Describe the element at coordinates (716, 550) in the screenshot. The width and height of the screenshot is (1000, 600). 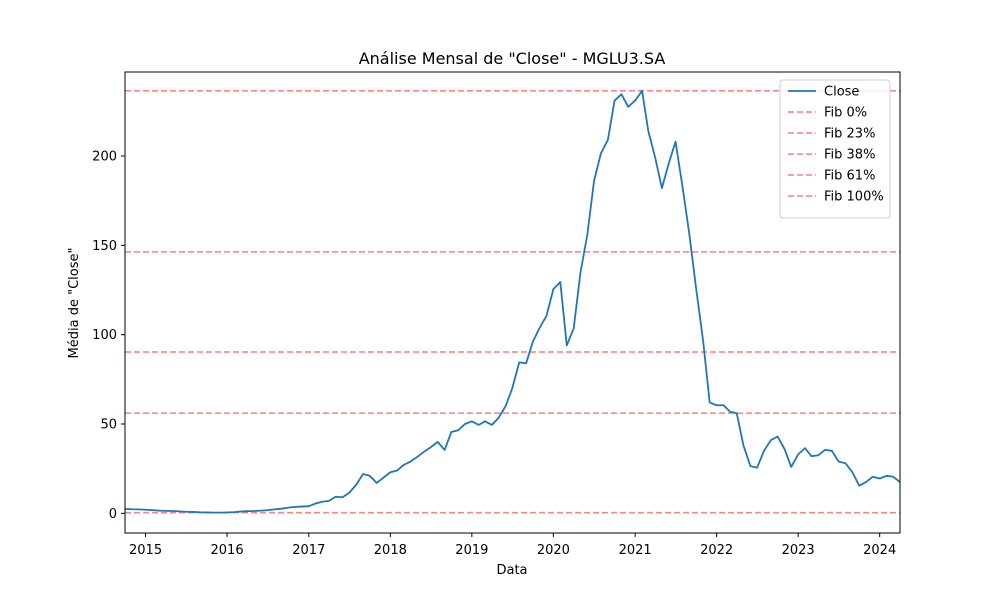
I see `x-tick-label-7: 2022` at that location.